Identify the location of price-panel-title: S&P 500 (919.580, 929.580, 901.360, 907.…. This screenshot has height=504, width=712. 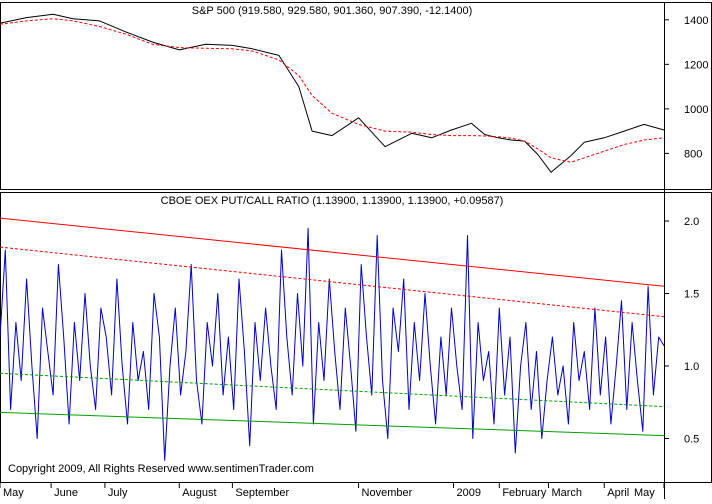
(332, 11).